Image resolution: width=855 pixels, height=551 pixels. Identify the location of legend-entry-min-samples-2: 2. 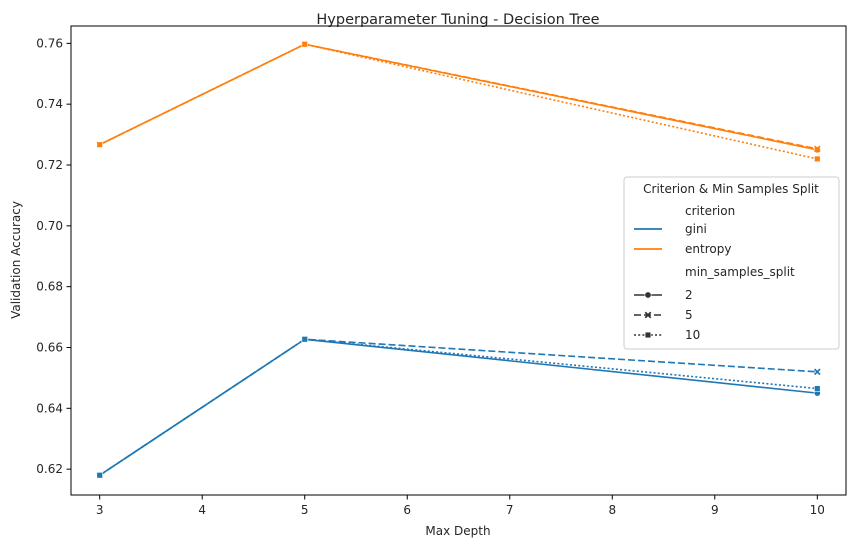
(663, 295).